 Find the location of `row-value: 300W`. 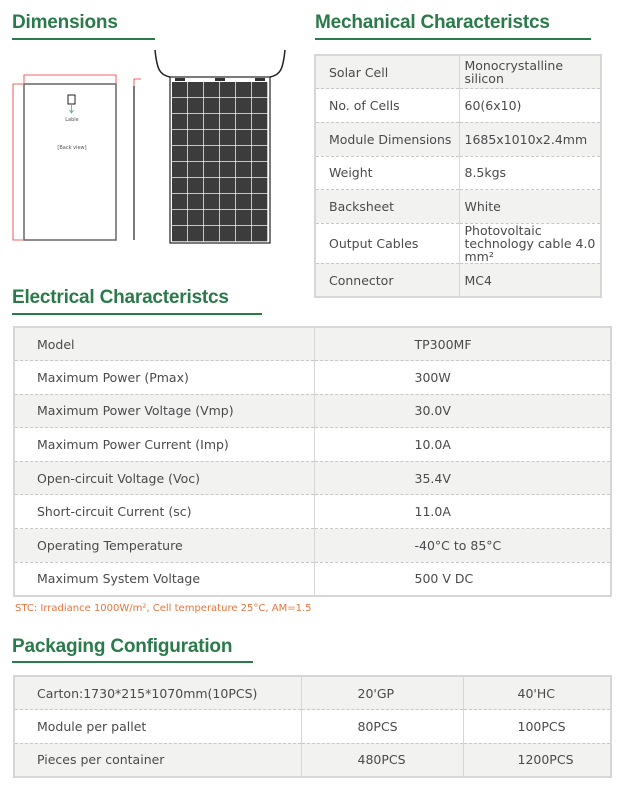

row-value: 300W is located at coordinates (462, 377).